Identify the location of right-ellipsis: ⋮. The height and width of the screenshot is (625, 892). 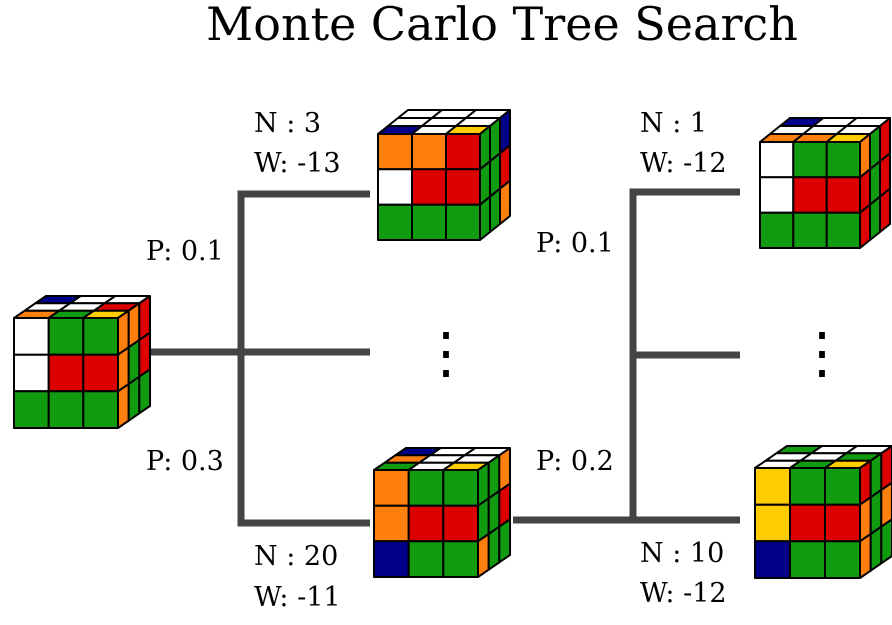
(822, 353).